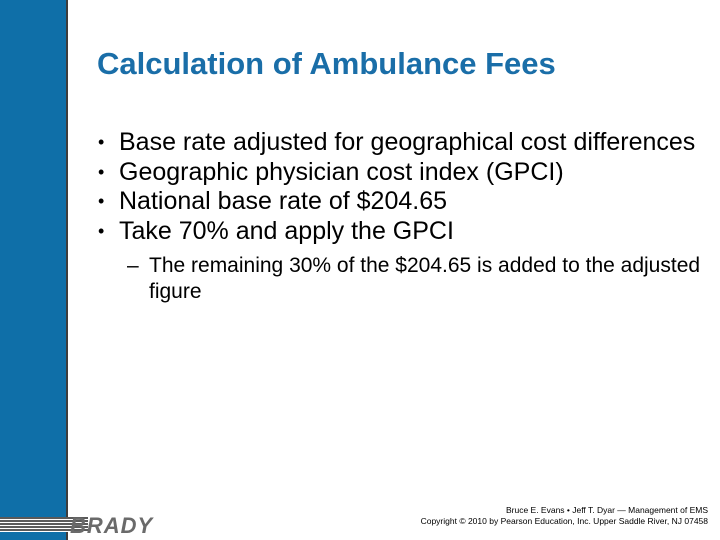 The width and height of the screenshot is (720, 540). I want to click on brady-logo: BRADY, so click(85, 525).